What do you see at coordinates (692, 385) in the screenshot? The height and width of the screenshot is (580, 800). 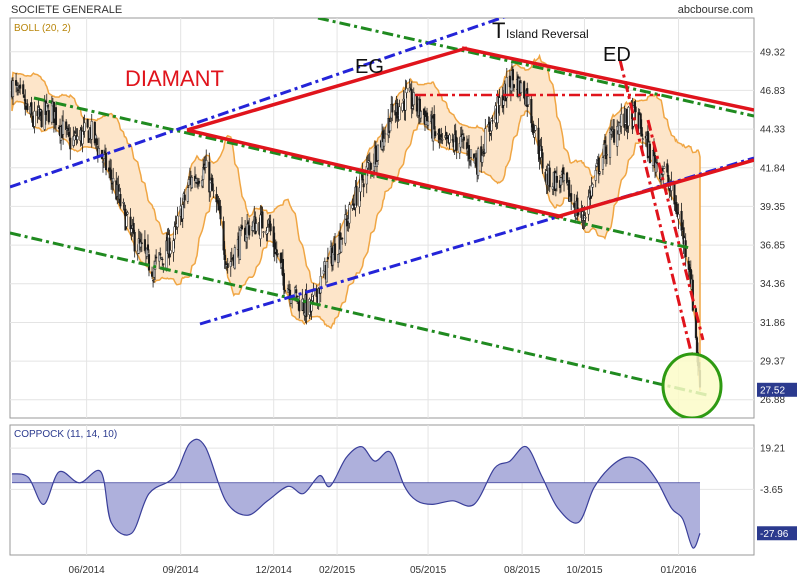 I see `low-highlight-circle` at bounding box center [692, 385].